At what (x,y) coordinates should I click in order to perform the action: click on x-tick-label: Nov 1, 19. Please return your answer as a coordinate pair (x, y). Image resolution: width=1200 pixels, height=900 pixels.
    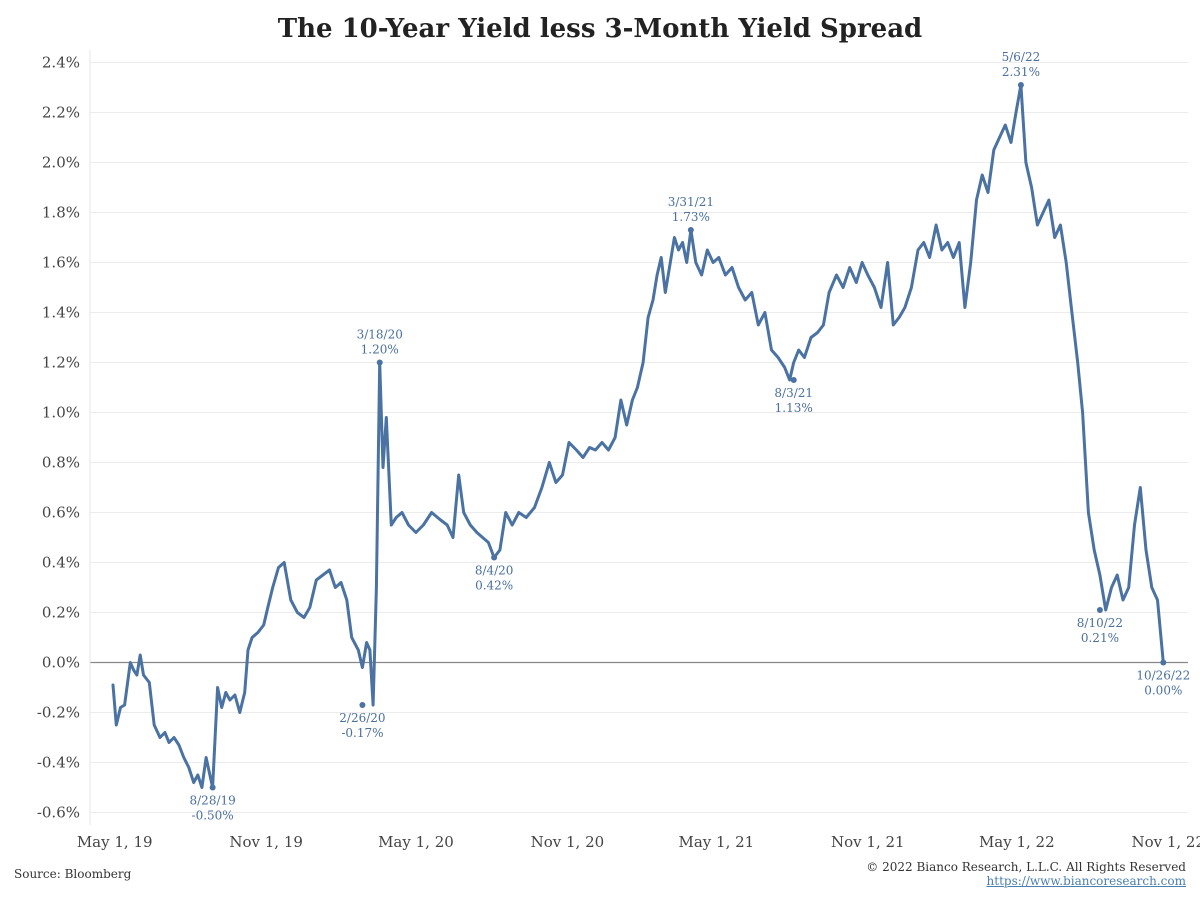
    Looking at the image, I should click on (266, 842).